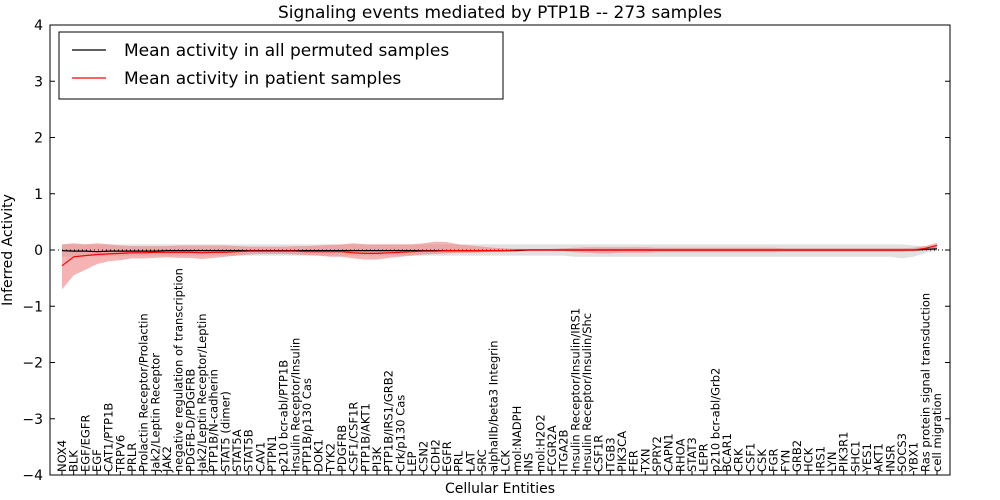 This screenshot has width=1000, height=500. What do you see at coordinates (494, 406) in the screenshot?
I see `category-label: alphaIIb/beta3 Integrin` at bounding box center [494, 406].